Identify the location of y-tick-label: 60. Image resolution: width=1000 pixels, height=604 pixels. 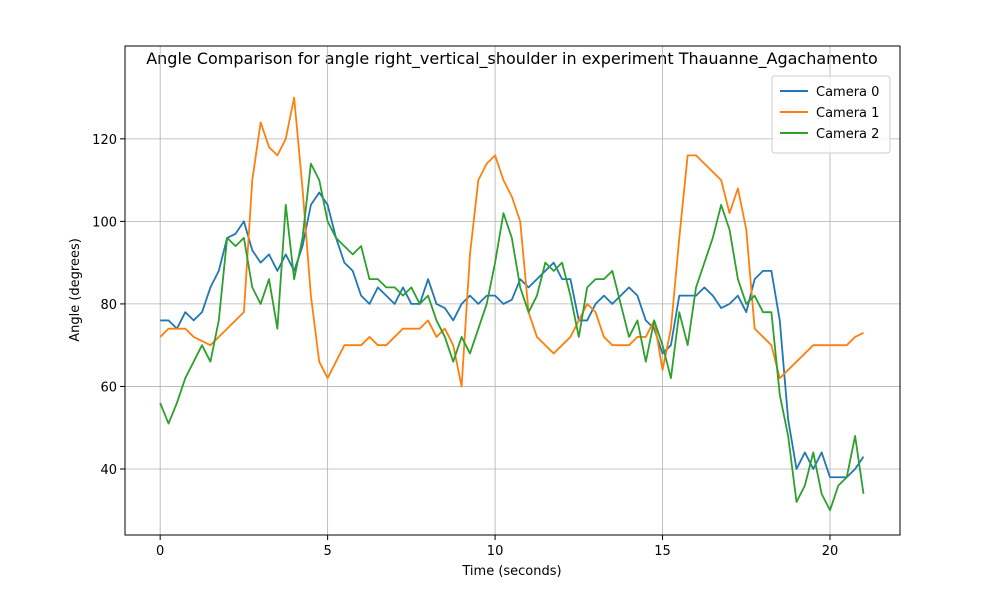
(108, 387).